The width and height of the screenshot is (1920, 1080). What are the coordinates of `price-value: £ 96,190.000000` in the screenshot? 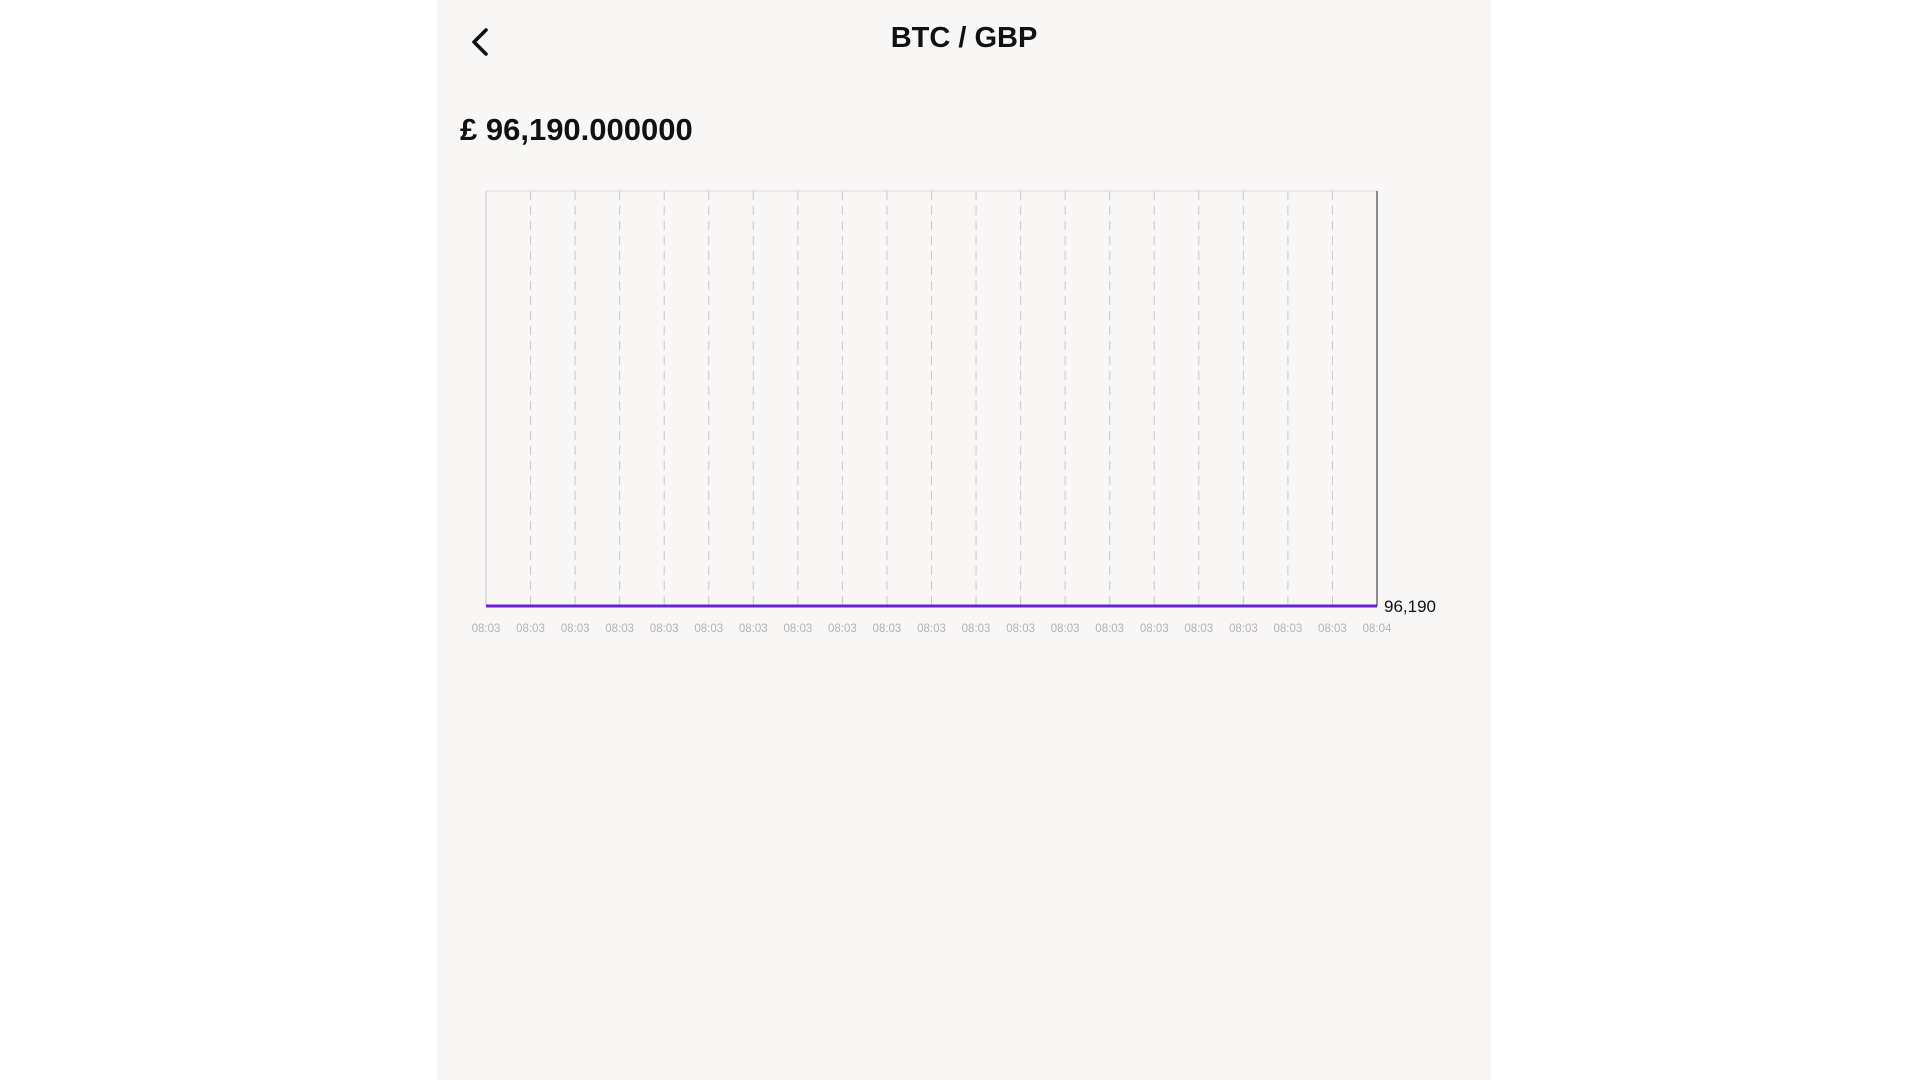 It's located at (576, 129).